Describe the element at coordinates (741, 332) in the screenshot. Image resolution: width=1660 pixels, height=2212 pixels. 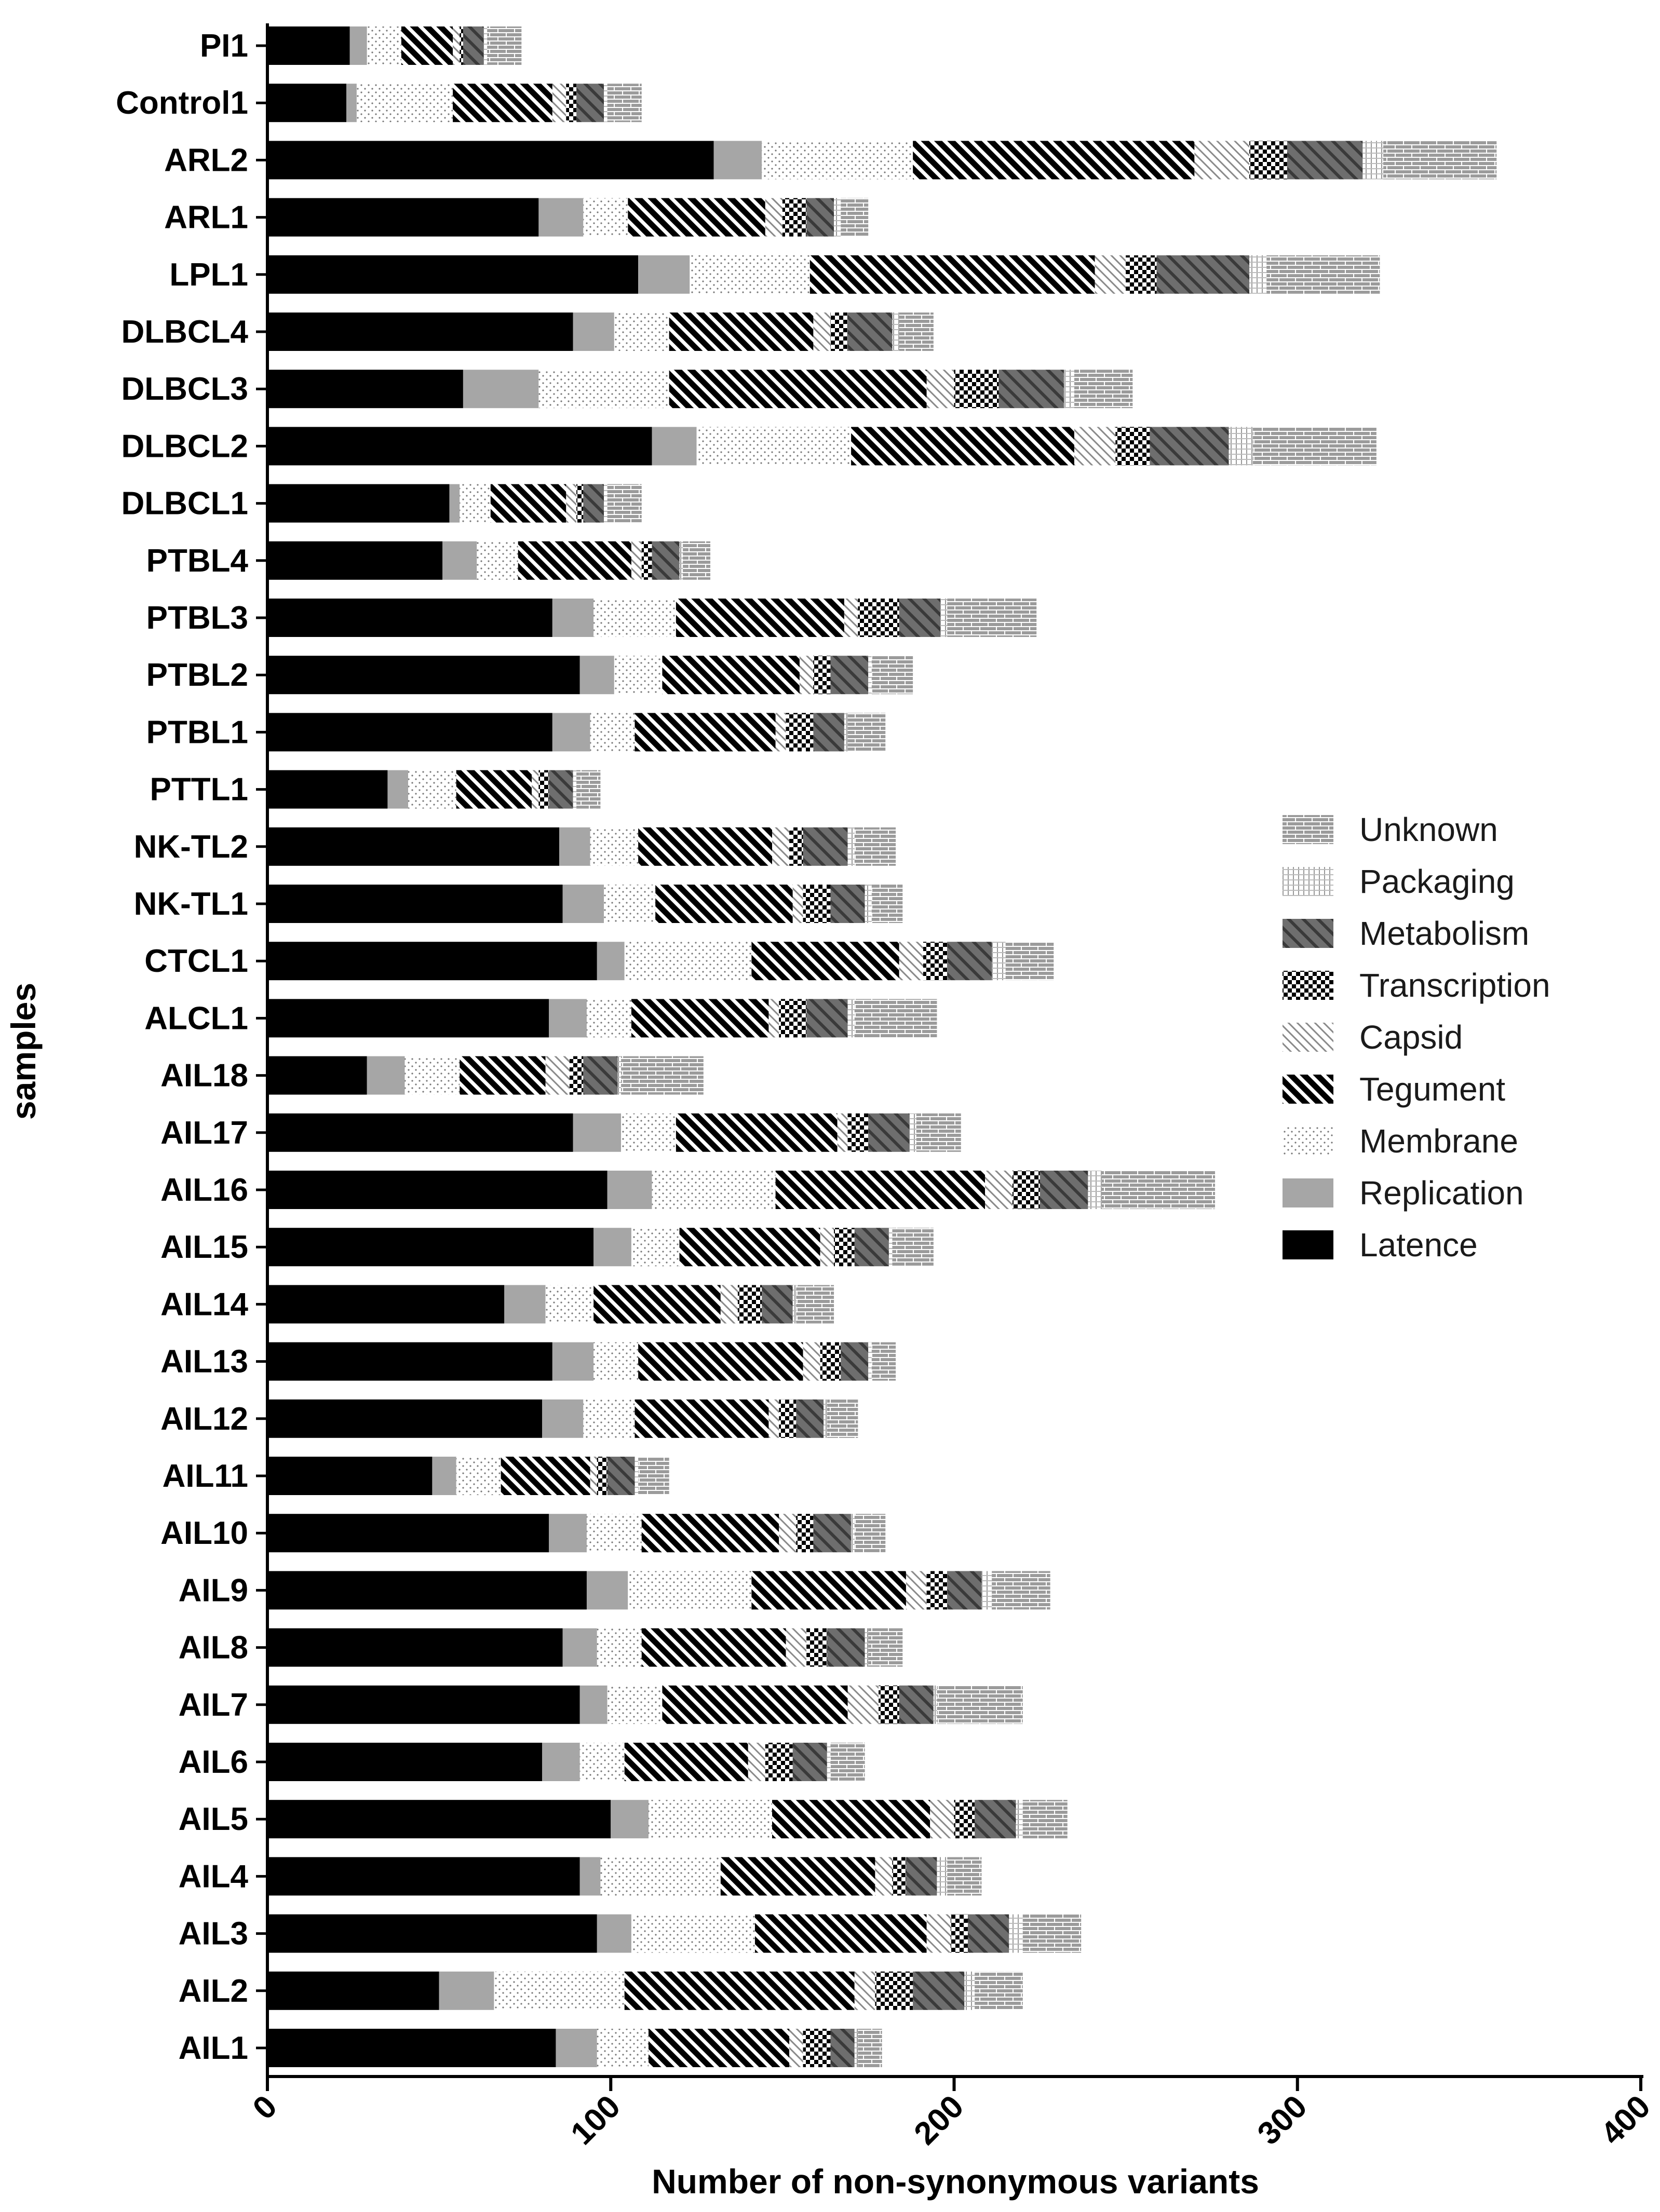
I see `bar-segment-dlbcl4-tegument` at that location.